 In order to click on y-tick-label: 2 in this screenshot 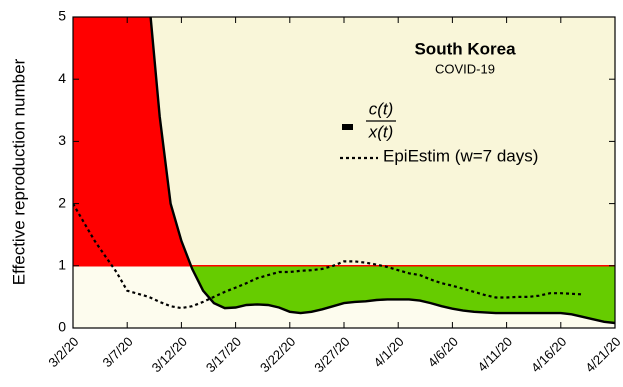, I will do `click(62, 202)`.